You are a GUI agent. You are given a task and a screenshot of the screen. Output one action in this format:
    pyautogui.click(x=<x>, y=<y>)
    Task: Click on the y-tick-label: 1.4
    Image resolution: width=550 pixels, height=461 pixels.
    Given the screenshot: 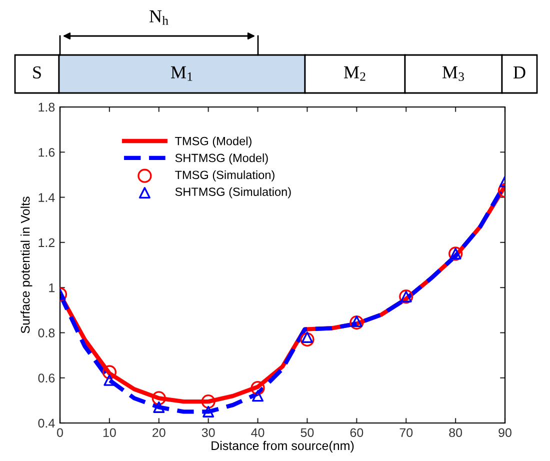 What is the action you would take?
    pyautogui.click(x=46, y=197)
    